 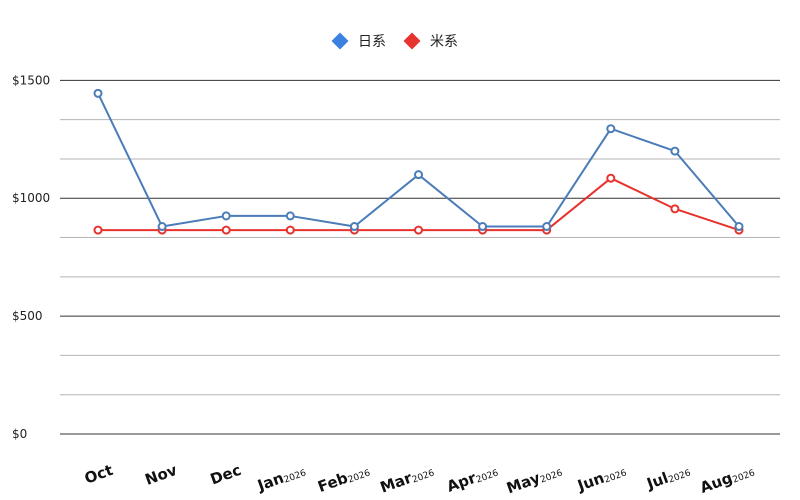 What do you see at coordinates (372, 42) in the screenshot?
I see `legend-label: 日系` at bounding box center [372, 42].